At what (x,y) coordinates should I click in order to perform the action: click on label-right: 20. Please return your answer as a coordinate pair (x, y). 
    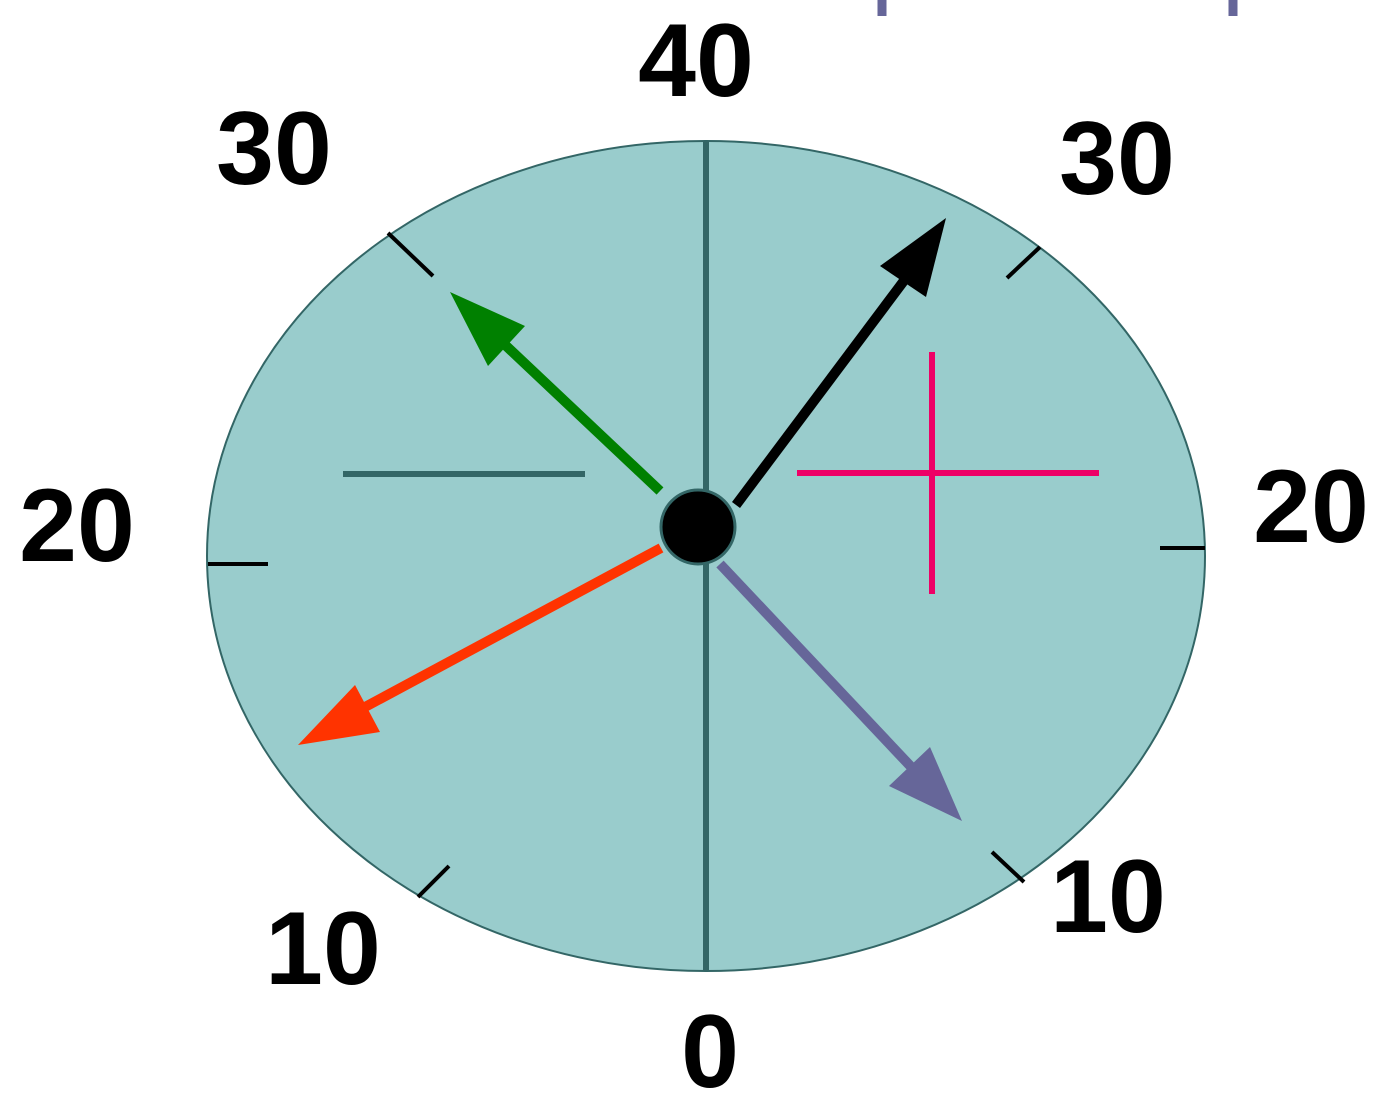
    Looking at the image, I should click on (1311, 507).